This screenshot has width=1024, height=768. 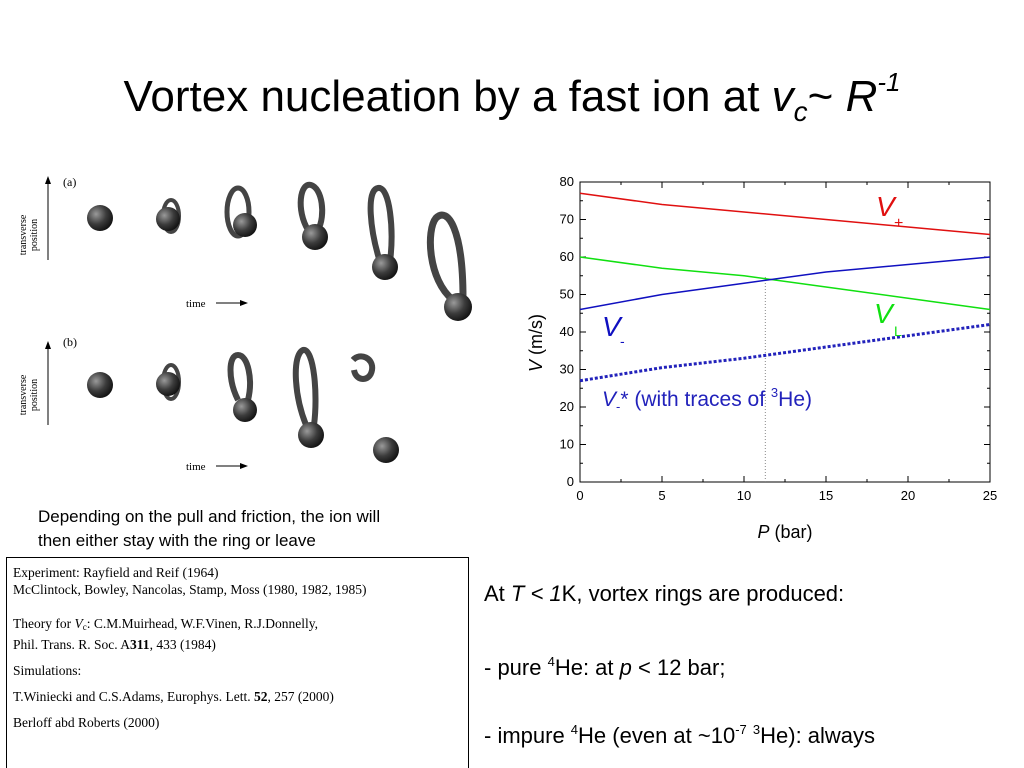 What do you see at coordinates (567, 181) in the screenshot?
I see `y-tick-label: 80` at bounding box center [567, 181].